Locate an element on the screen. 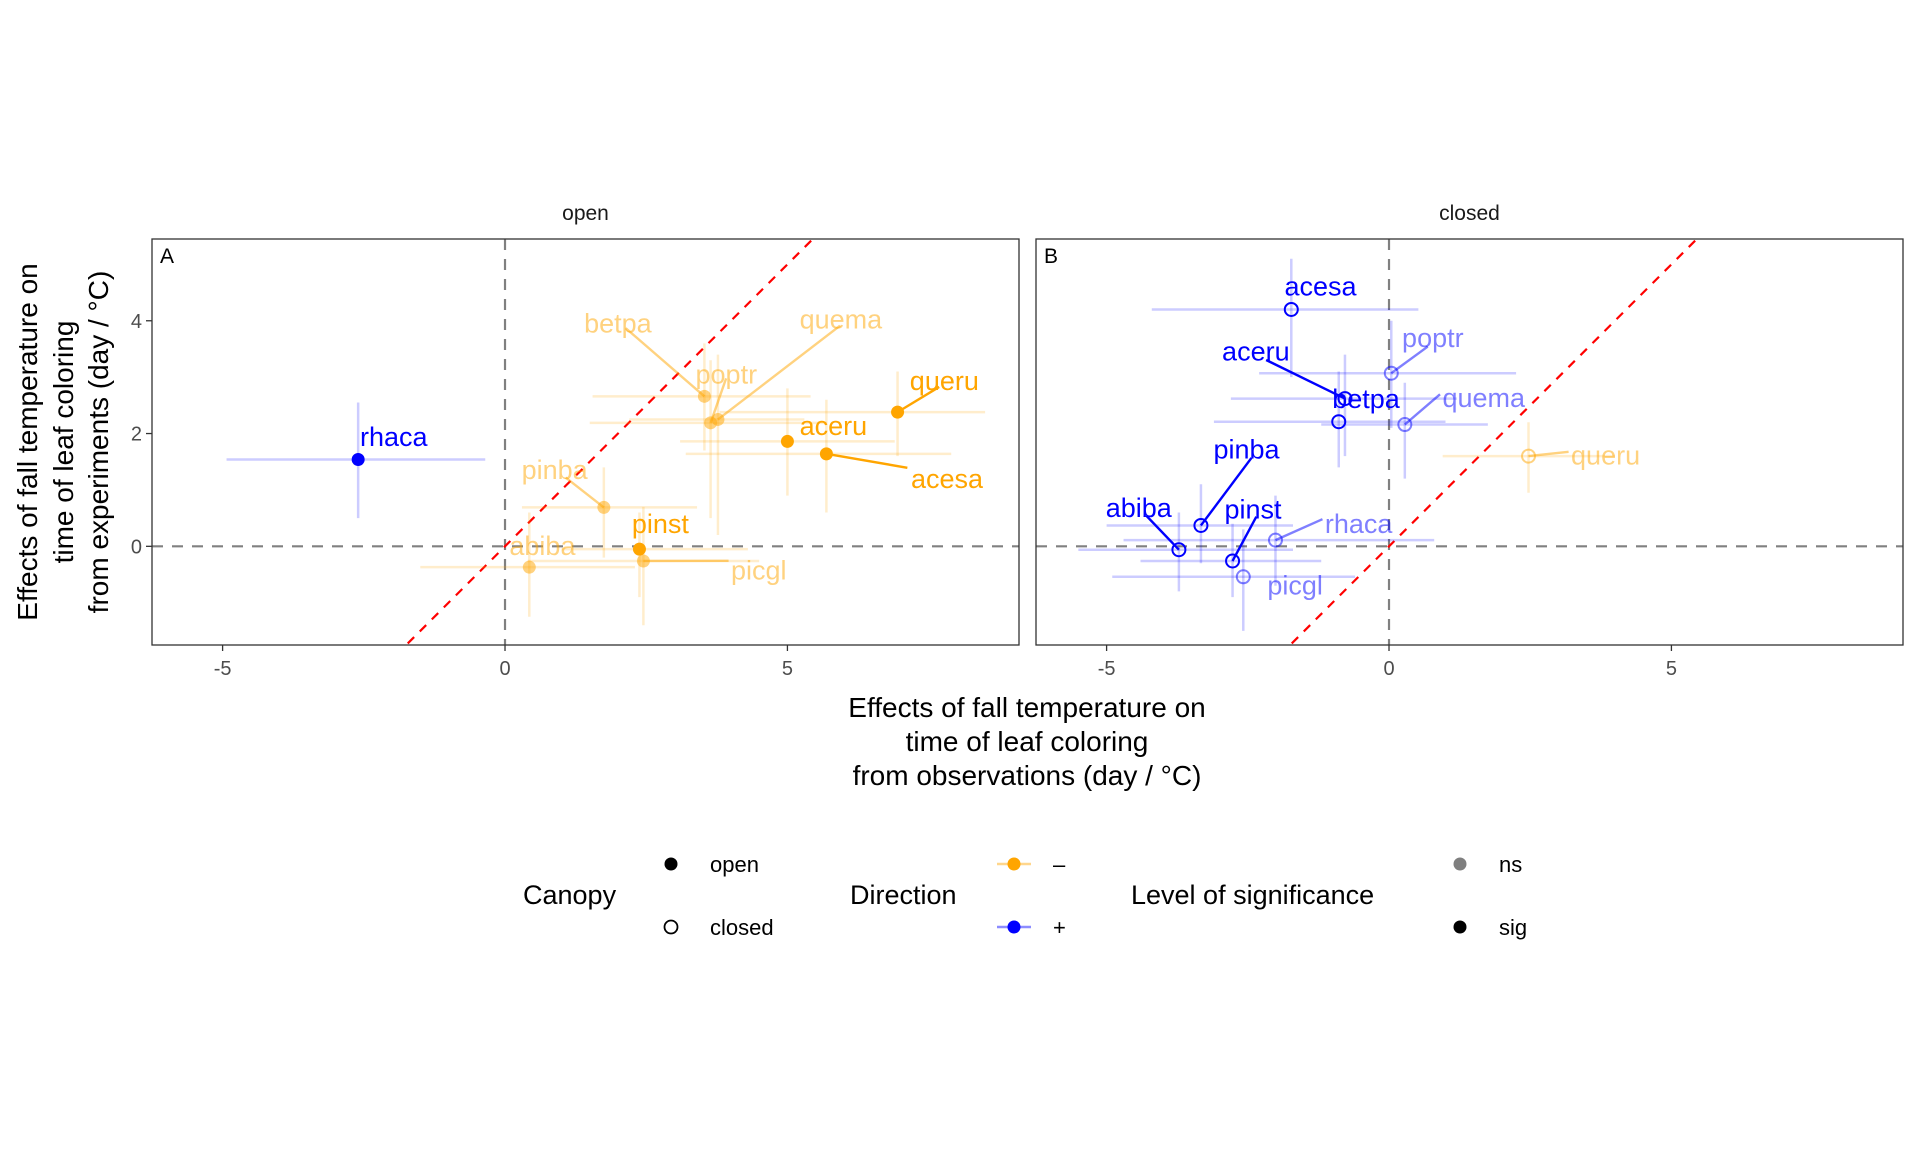  legend-item-label: sig is located at coordinates (1513, 927).